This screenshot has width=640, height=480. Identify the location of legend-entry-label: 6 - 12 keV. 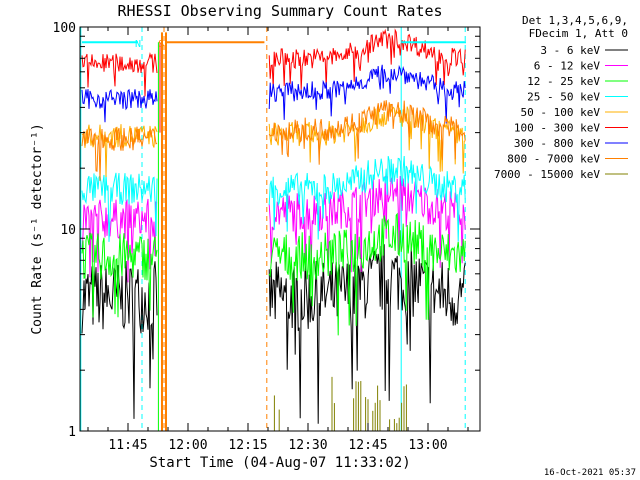
(567, 66).